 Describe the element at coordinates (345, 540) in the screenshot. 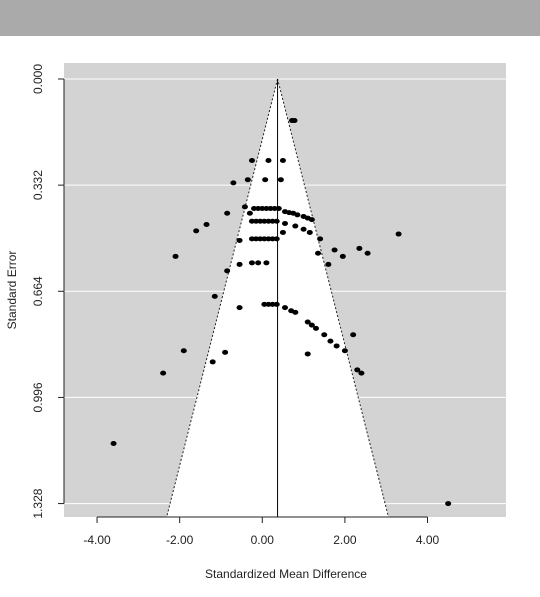

I see `x-tick-label: 2.00` at that location.